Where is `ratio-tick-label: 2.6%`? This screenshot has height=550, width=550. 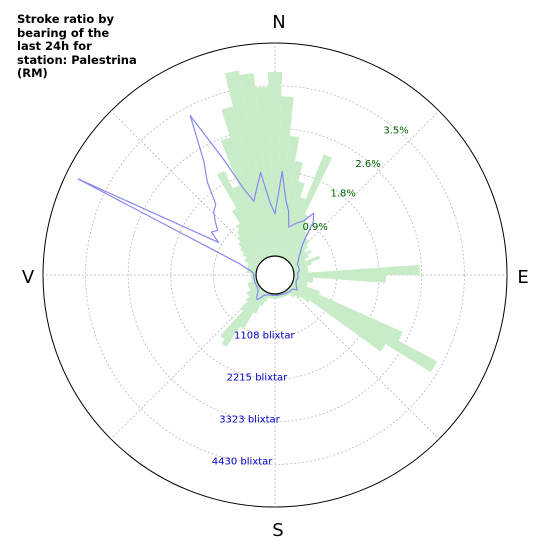 ratio-tick-label: 2.6% is located at coordinates (367, 164).